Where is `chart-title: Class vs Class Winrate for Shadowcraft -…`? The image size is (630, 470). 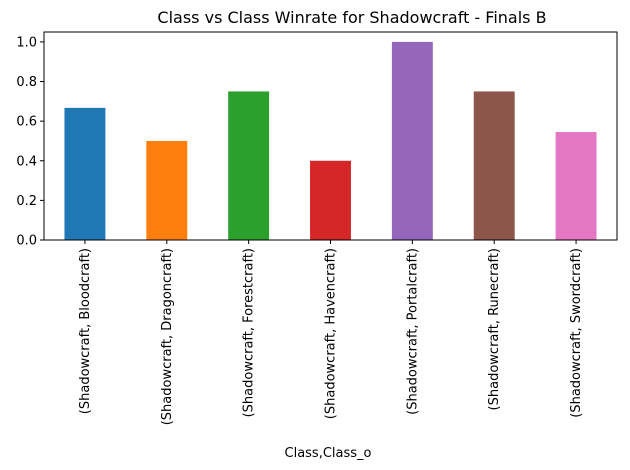 chart-title: Class vs Class Winrate for Shadowcraft -… is located at coordinates (351, 17).